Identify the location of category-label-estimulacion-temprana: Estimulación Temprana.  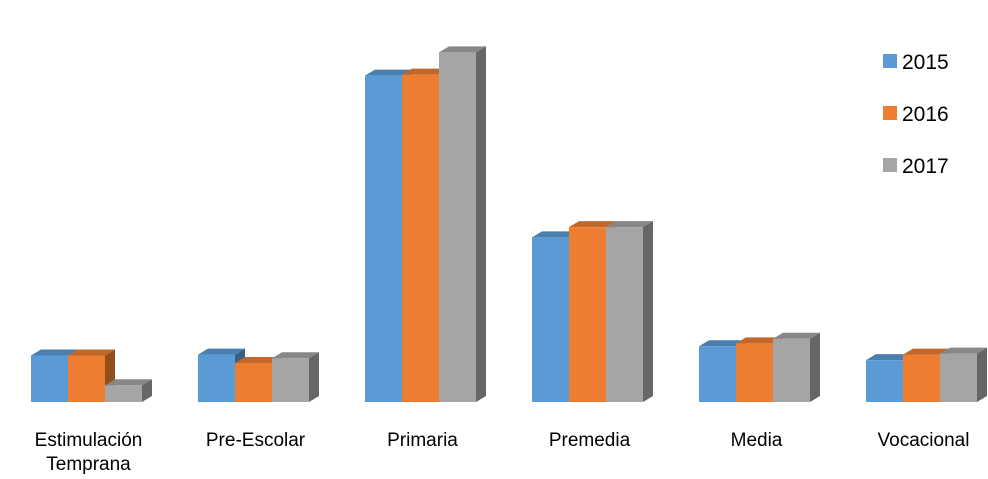
(89, 452).